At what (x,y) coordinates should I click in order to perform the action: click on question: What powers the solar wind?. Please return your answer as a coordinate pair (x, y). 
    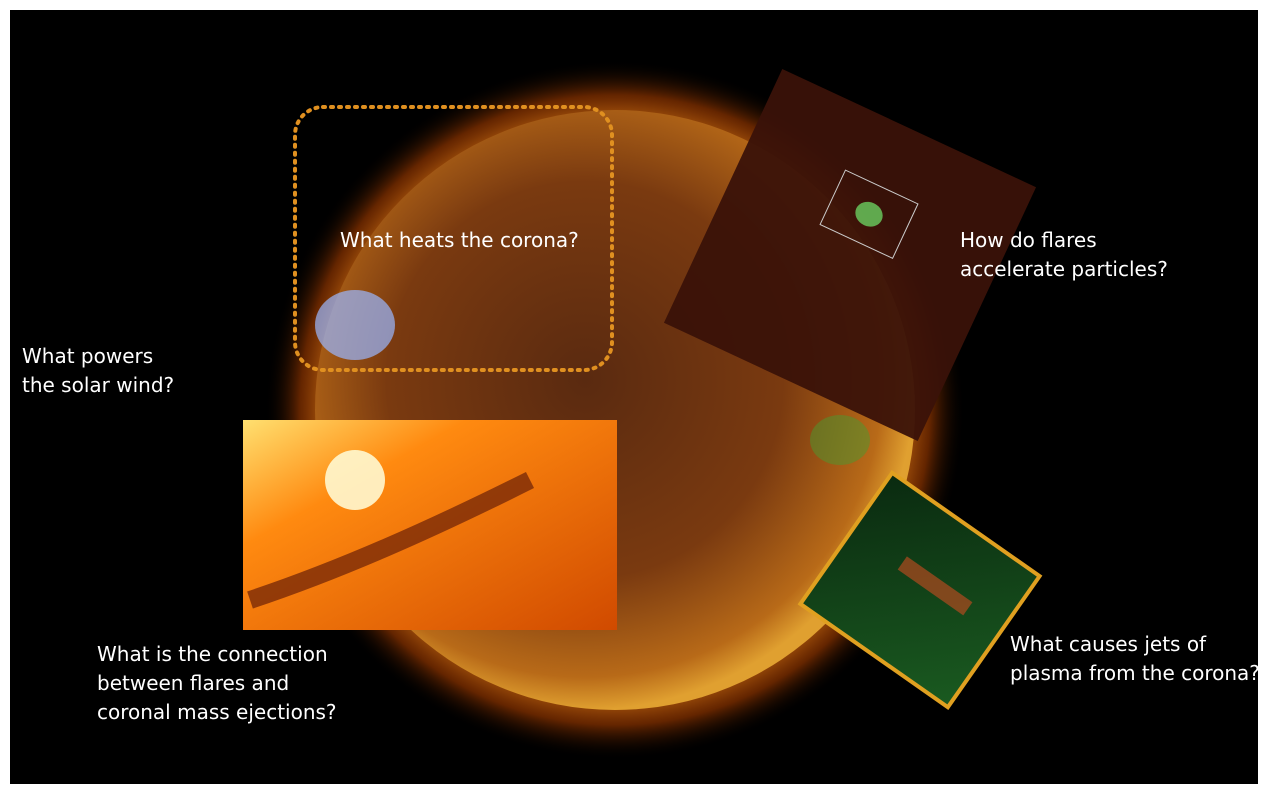
    Looking at the image, I should click on (98, 371).